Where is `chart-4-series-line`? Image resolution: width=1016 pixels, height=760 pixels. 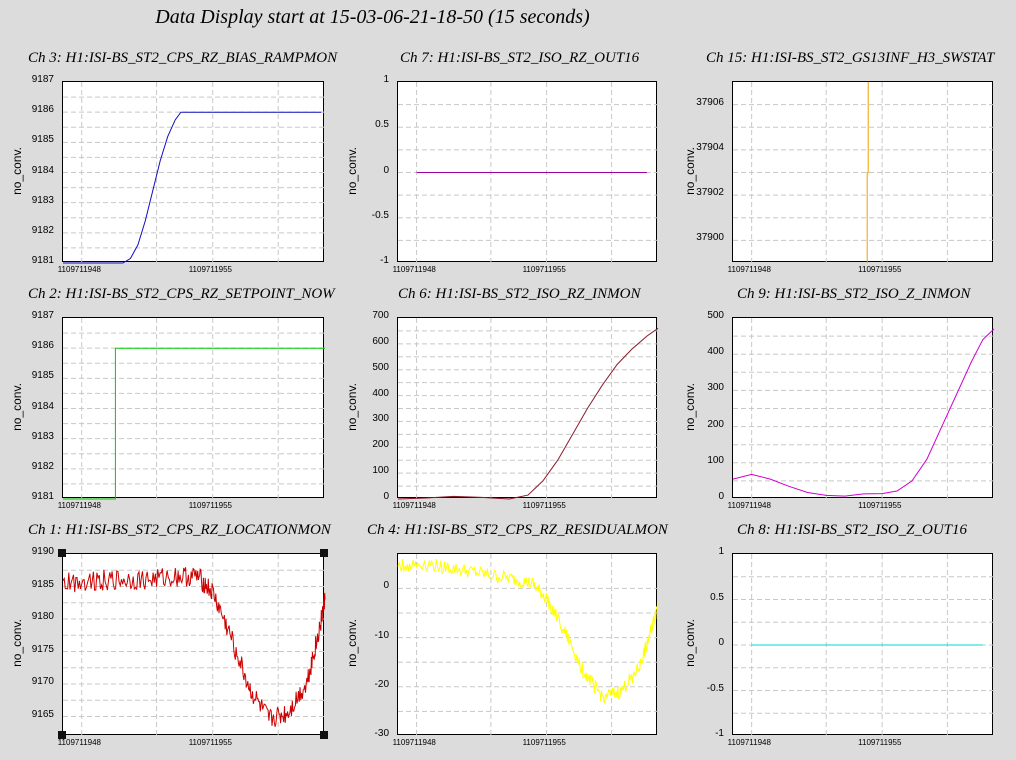
chart-4-series-line is located at coordinates (194, 423).